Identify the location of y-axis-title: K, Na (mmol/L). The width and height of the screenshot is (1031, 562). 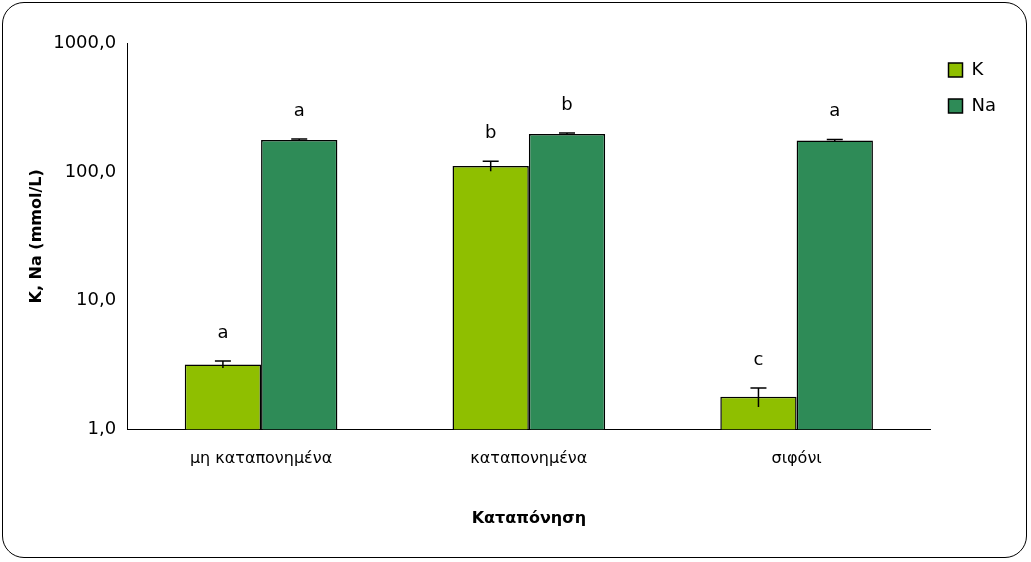
(35, 236).